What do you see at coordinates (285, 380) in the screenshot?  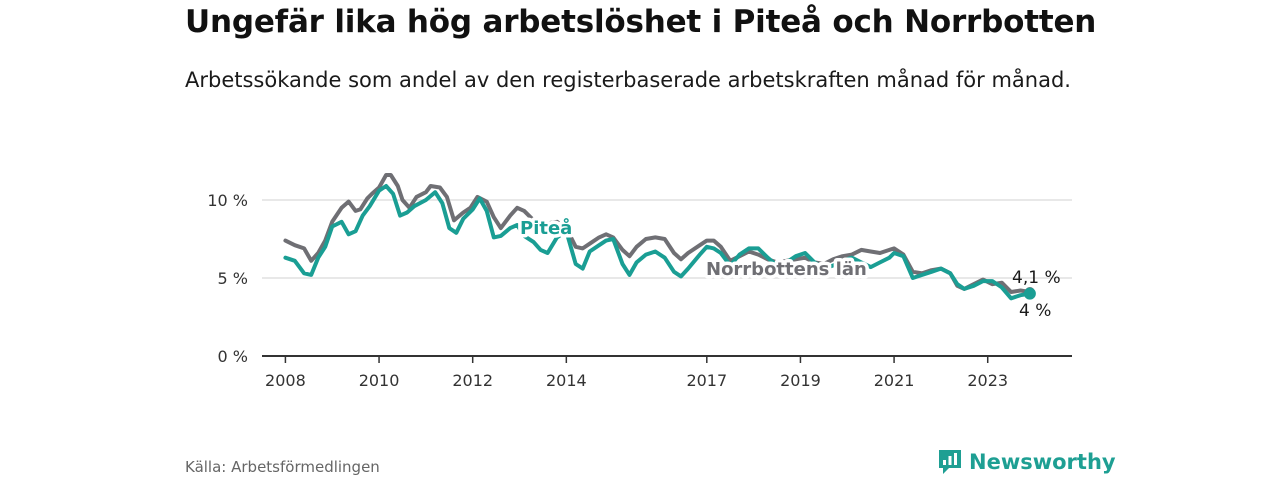 I see `x-tick-label: 2008` at bounding box center [285, 380].